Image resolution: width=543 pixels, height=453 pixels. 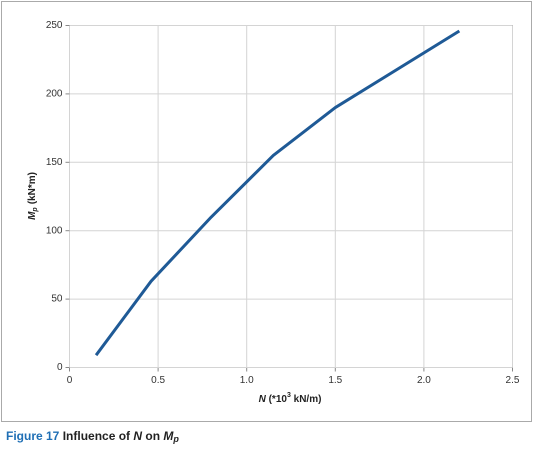 I want to click on y-label-unit: (kN*m), so click(x=32, y=188).